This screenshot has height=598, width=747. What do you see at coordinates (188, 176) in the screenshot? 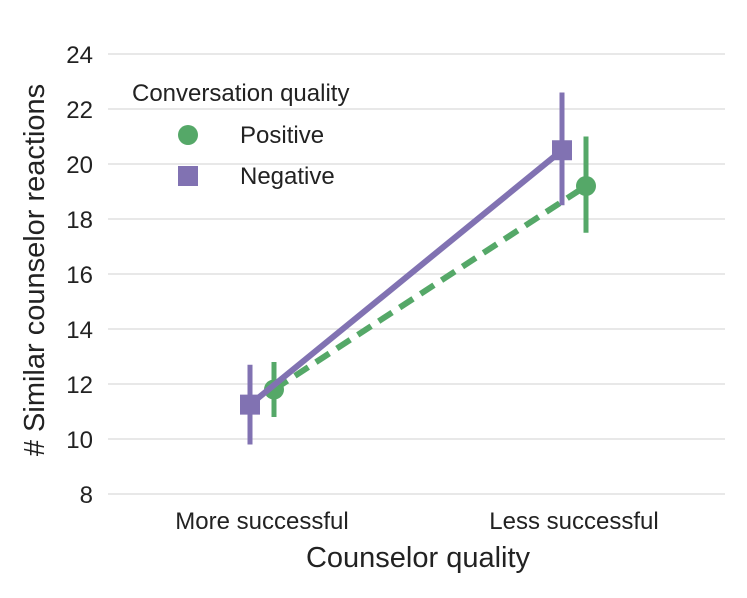
I see `legend-negative-marker` at bounding box center [188, 176].